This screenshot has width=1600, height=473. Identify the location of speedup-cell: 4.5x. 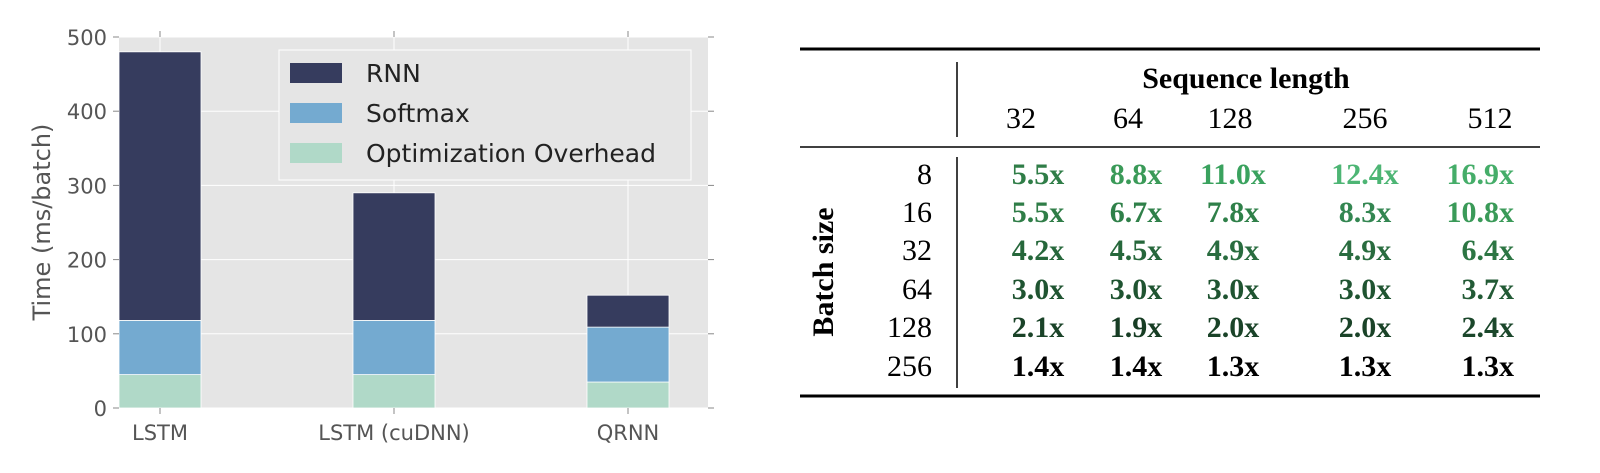
(1136, 250).